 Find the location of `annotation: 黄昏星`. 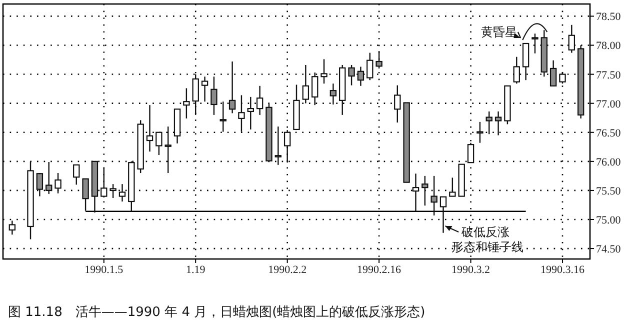

annotation: 黄昏星 is located at coordinates (498, 32).